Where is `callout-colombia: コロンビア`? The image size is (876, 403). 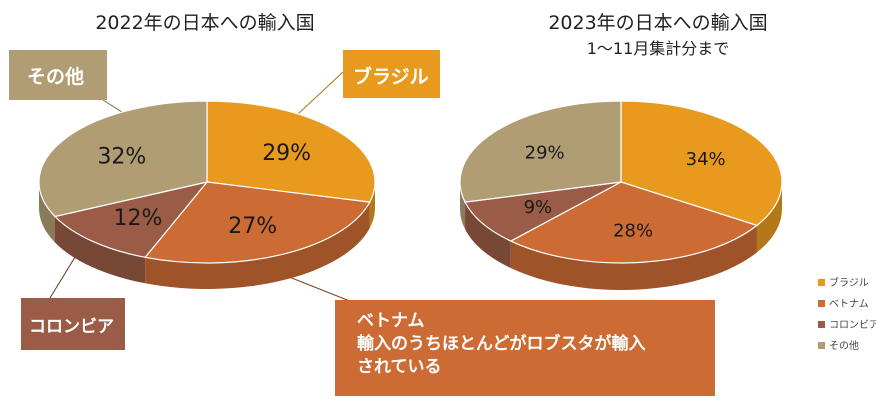
callout-colombia: コロンビア is located at coordinates (73, 324).